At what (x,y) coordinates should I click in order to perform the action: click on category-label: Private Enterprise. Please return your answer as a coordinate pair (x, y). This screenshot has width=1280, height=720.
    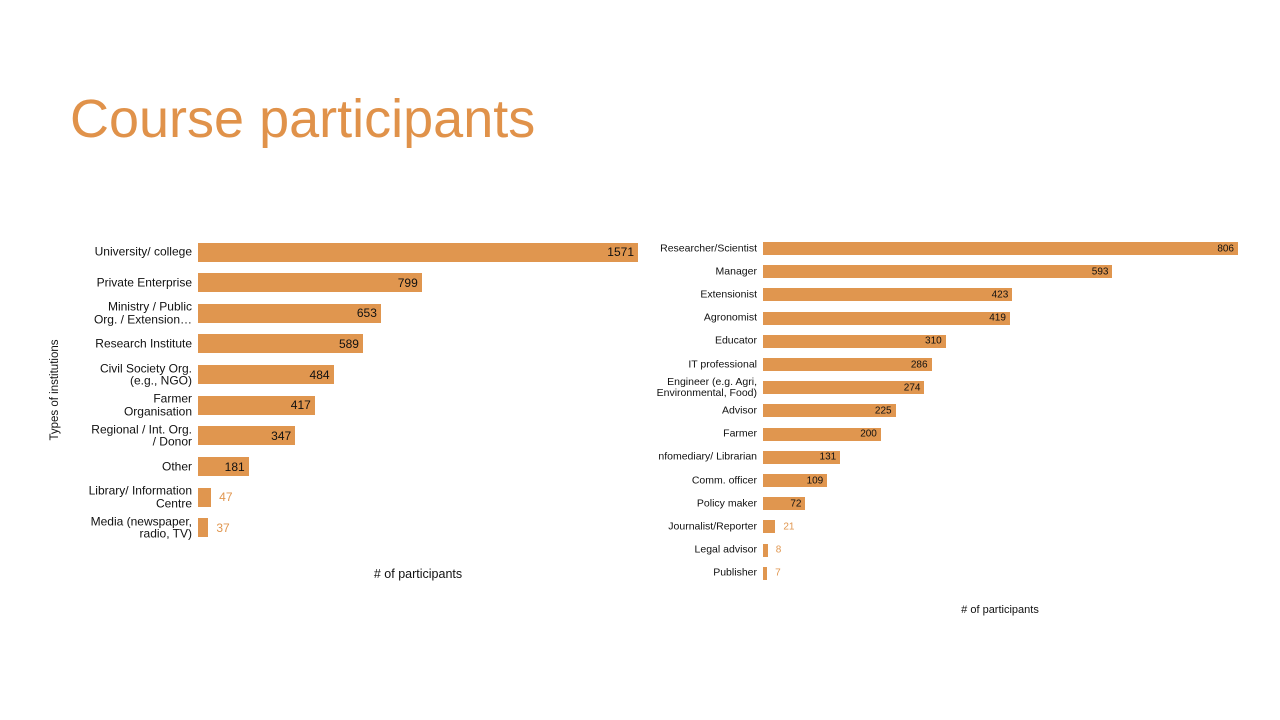
    Looking at the image, I should click on (144, 282).